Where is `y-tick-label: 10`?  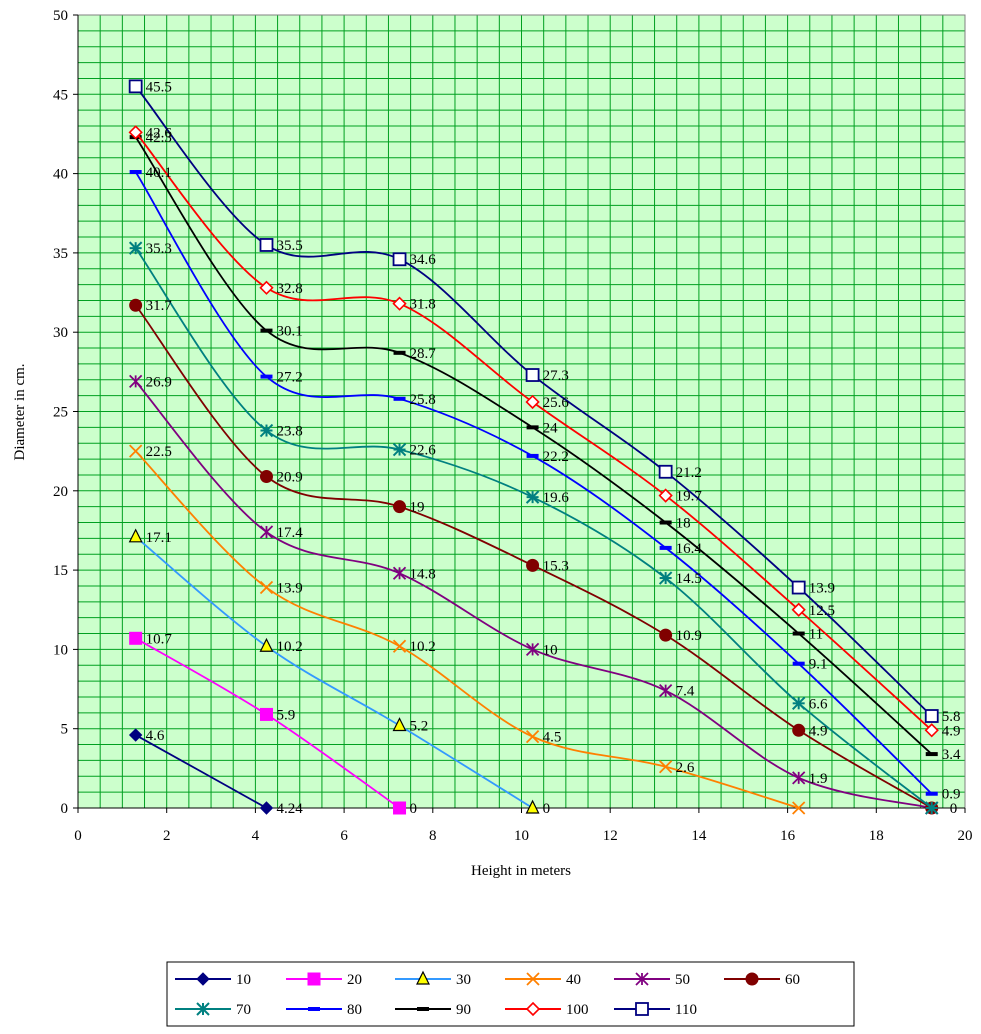
y-tick-label: 10 is located at coordinates (60, 650).